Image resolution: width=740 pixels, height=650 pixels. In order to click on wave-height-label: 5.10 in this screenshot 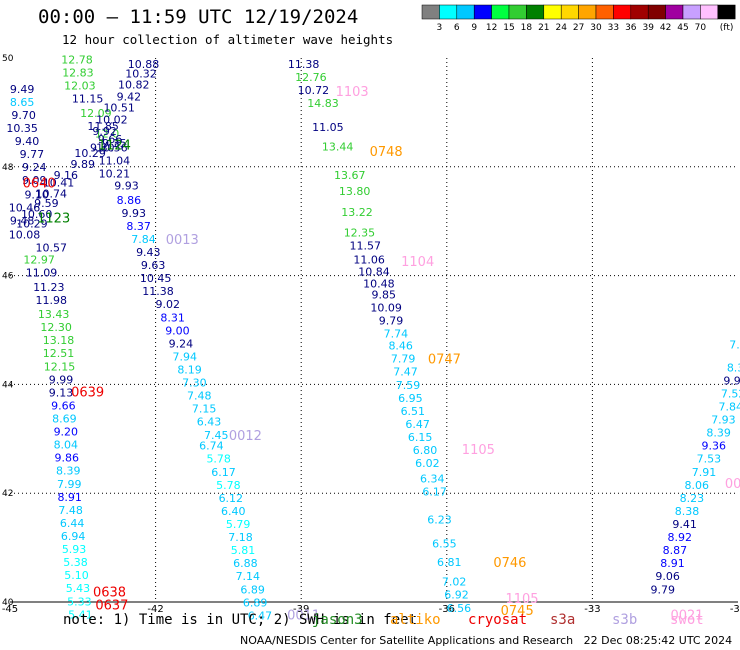, I will do `click(76, 575)`.